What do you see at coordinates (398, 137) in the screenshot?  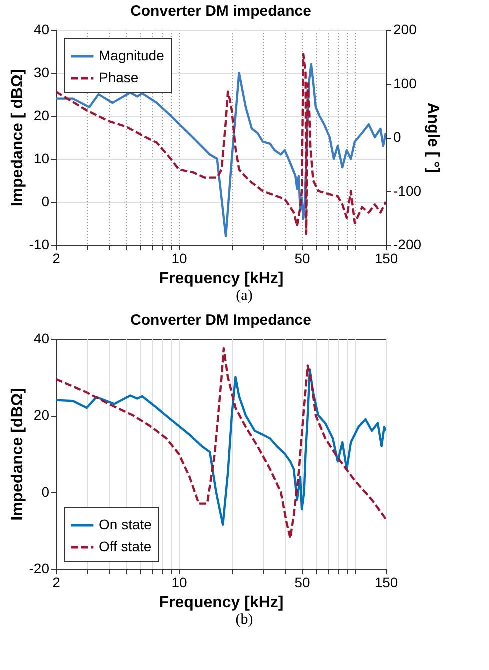 I see `y2-tick-label: 0` at bounding box center [398, 137].